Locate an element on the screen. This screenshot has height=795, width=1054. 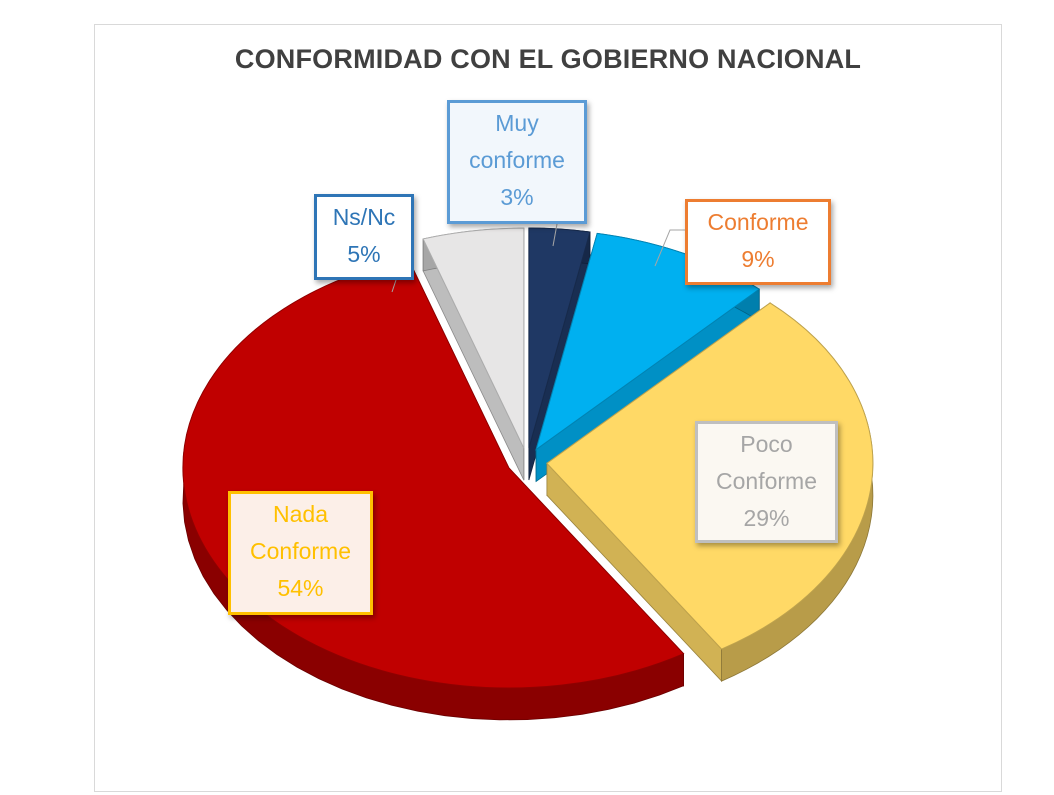
leader-lines is located at coordinates (538, 258).